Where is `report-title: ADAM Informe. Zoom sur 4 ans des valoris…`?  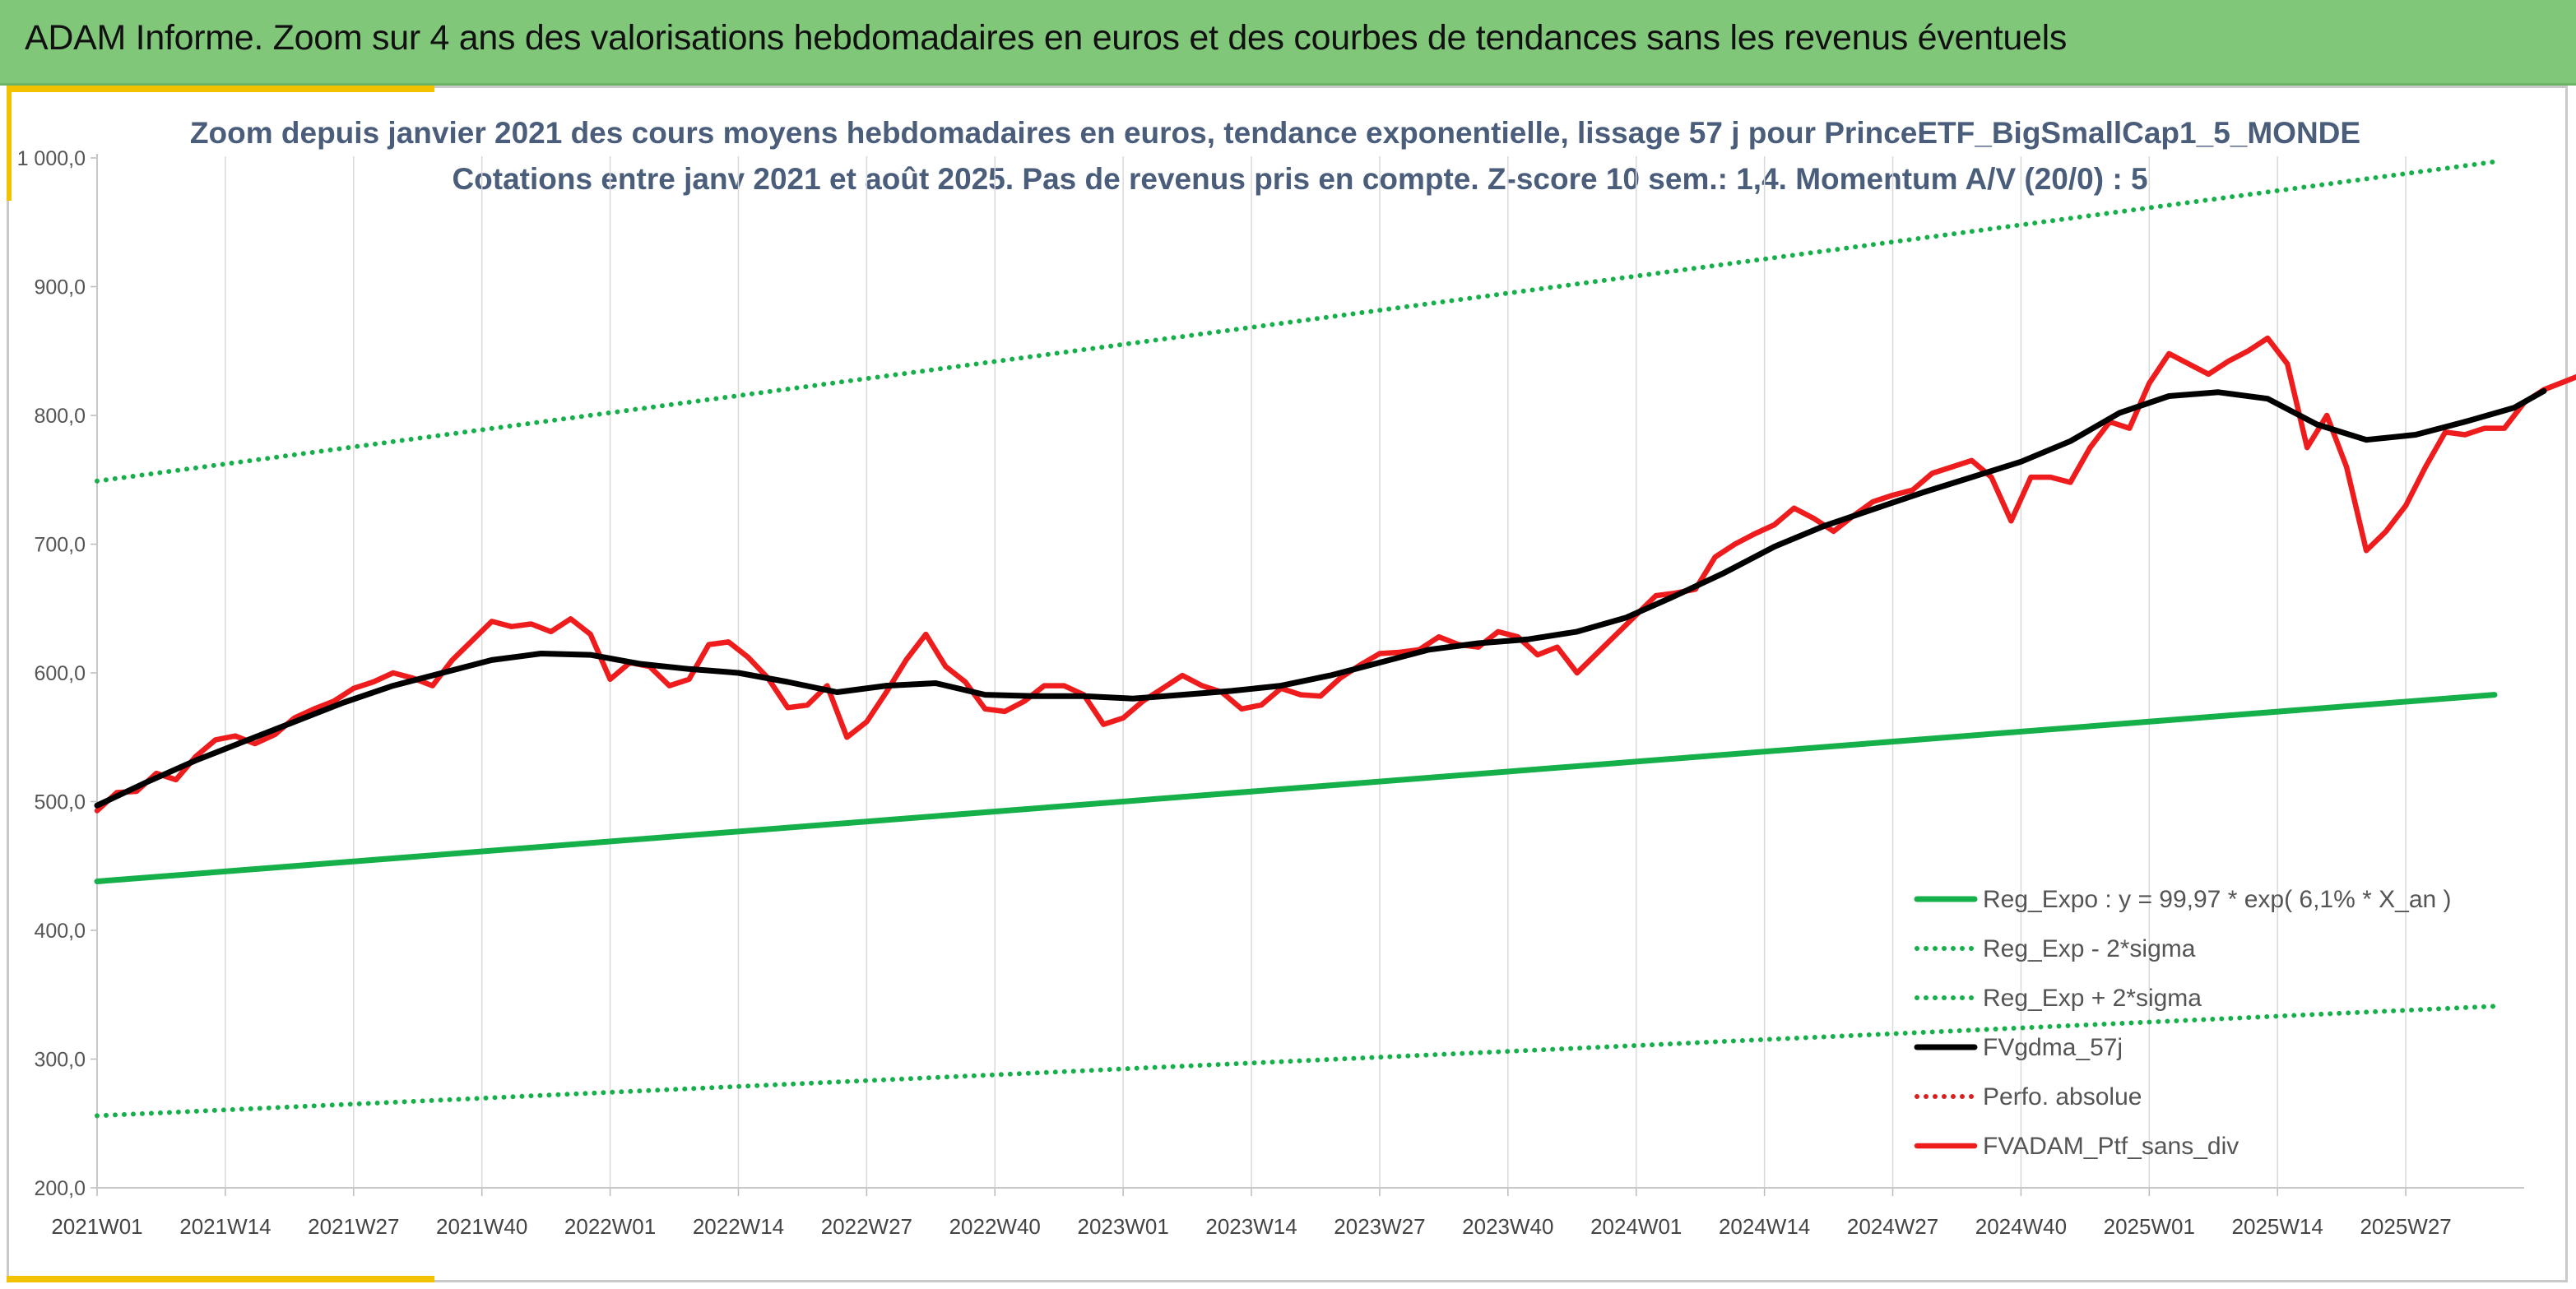
report-title: ADAM Informe. Zoom sur 4 ans des valoris… is located at coordinates (1046, 38).